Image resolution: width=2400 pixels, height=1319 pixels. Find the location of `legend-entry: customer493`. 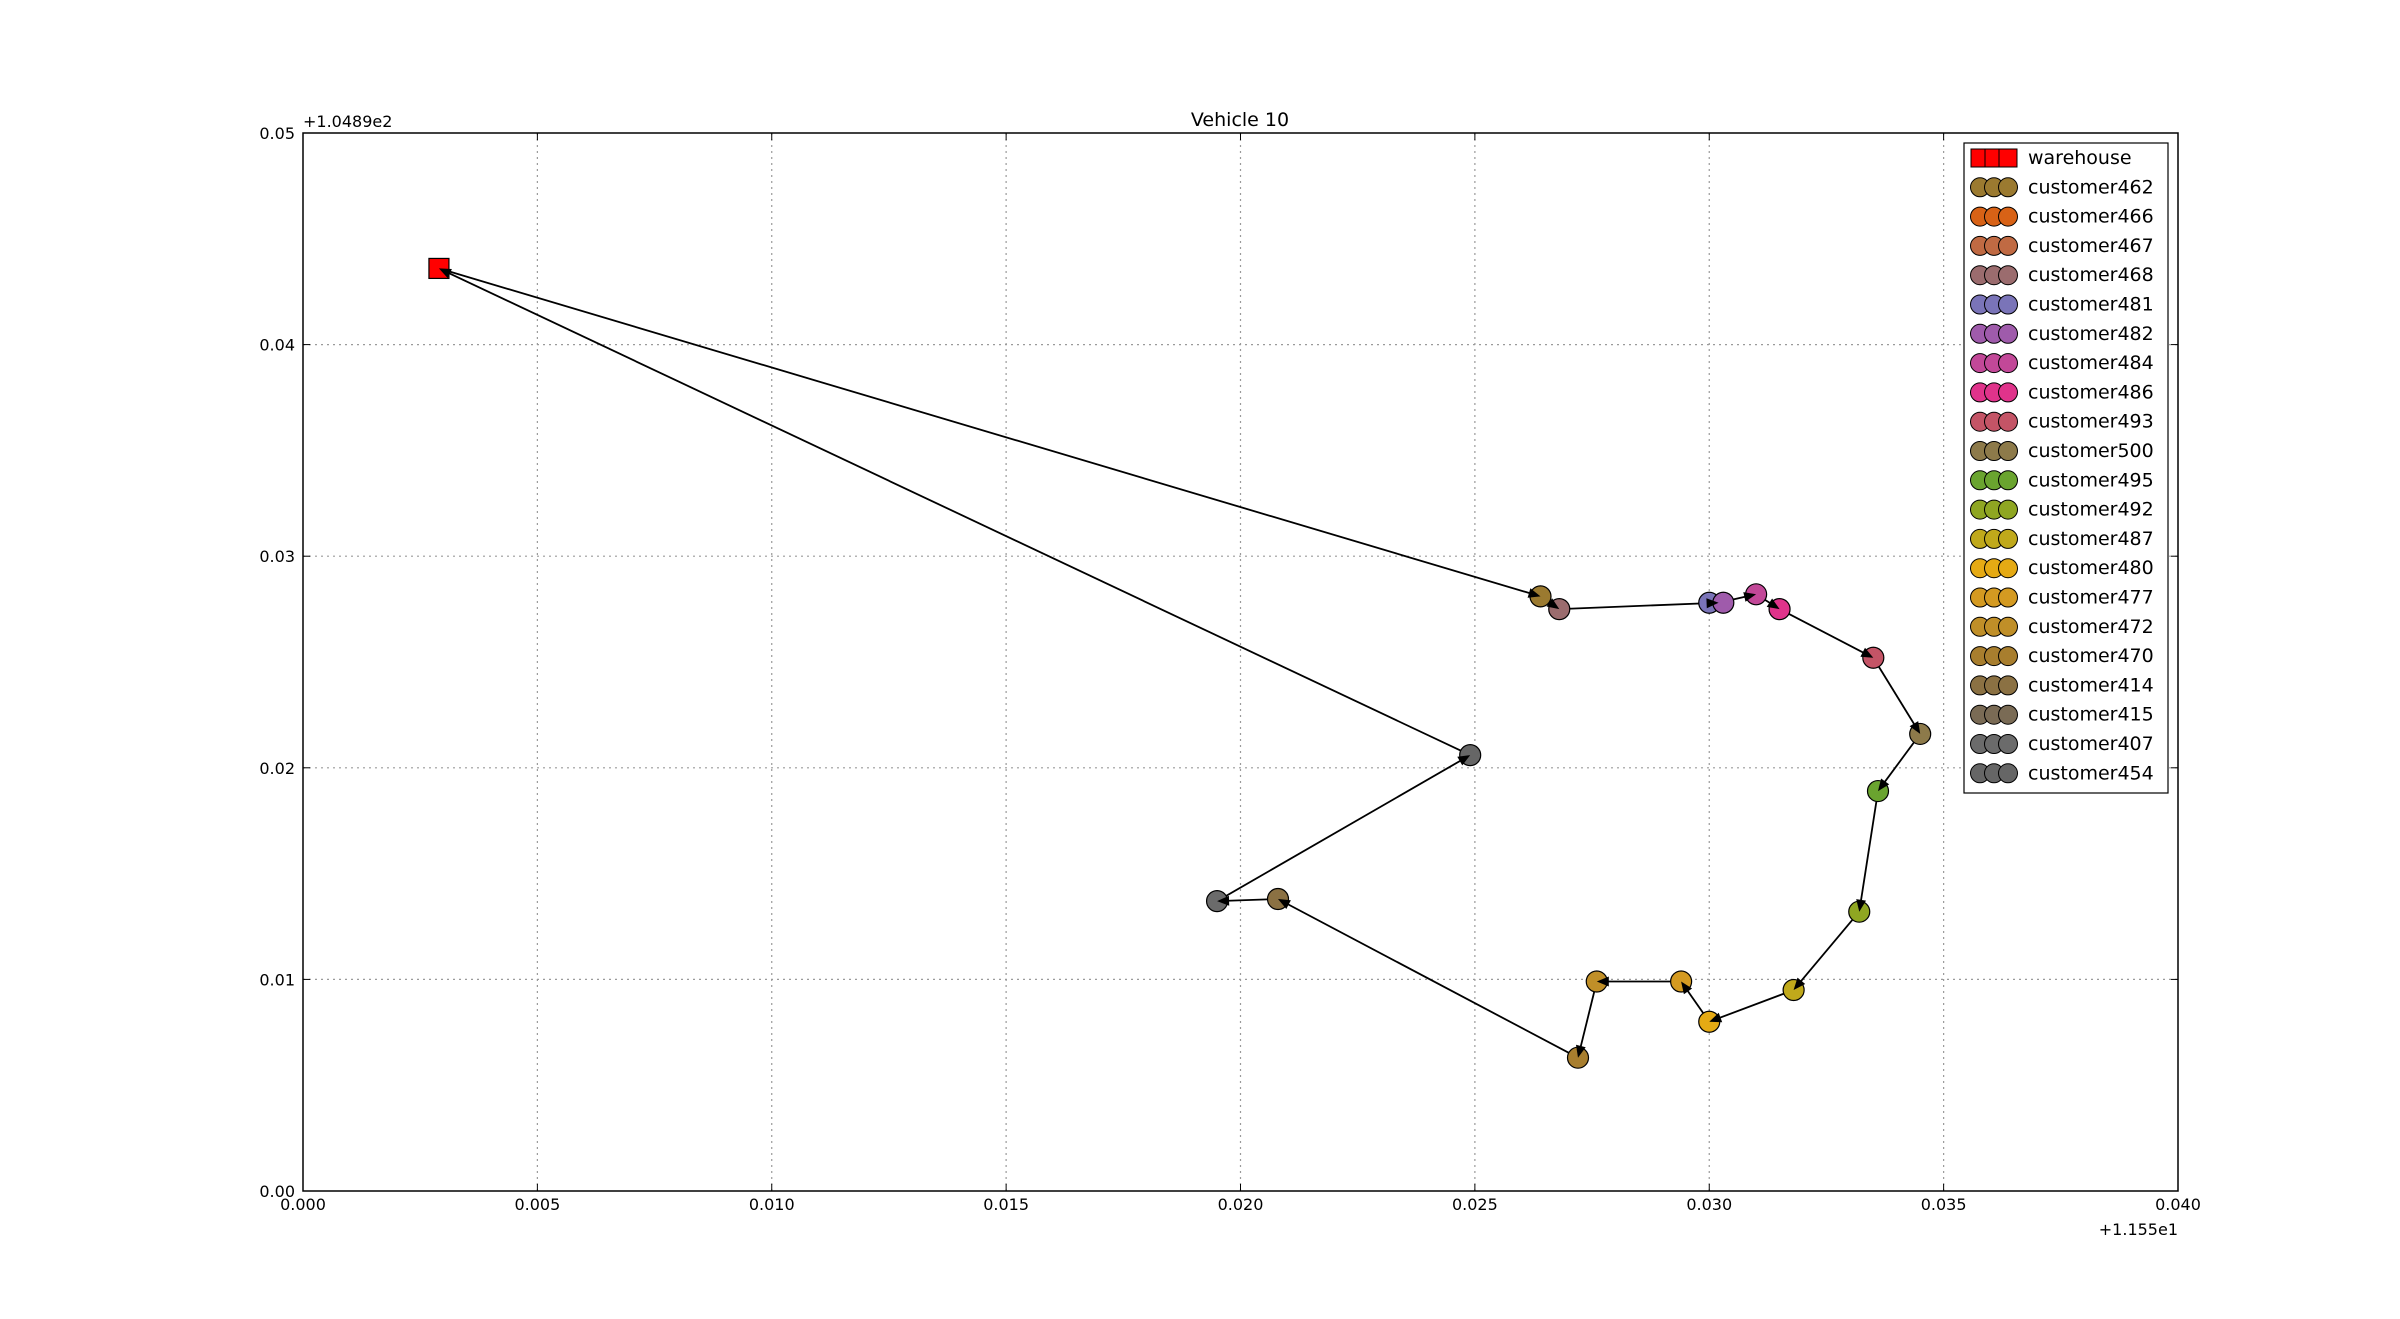

legend-entry: customer493 is located at coordinates (2062, 422).